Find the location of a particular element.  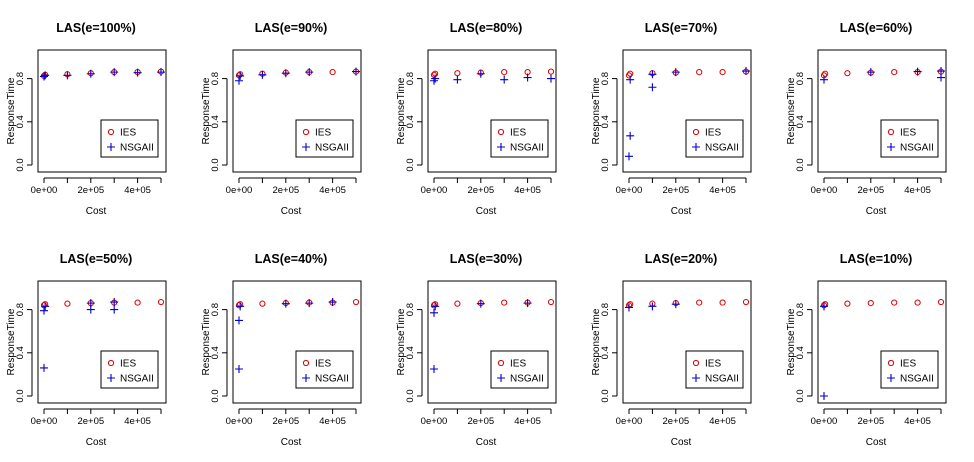

chart-title: LAS(e=40%) is located at coordinates (291, 259).